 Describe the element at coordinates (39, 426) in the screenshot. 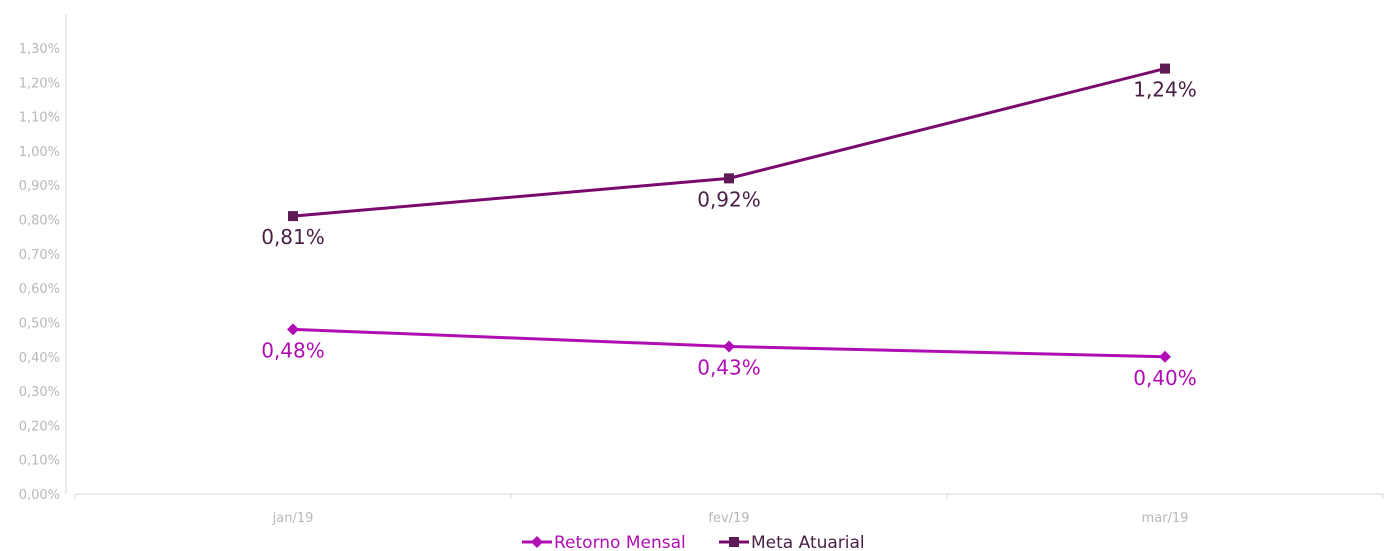

I see `y-tick-label: 0,20%` at that location.